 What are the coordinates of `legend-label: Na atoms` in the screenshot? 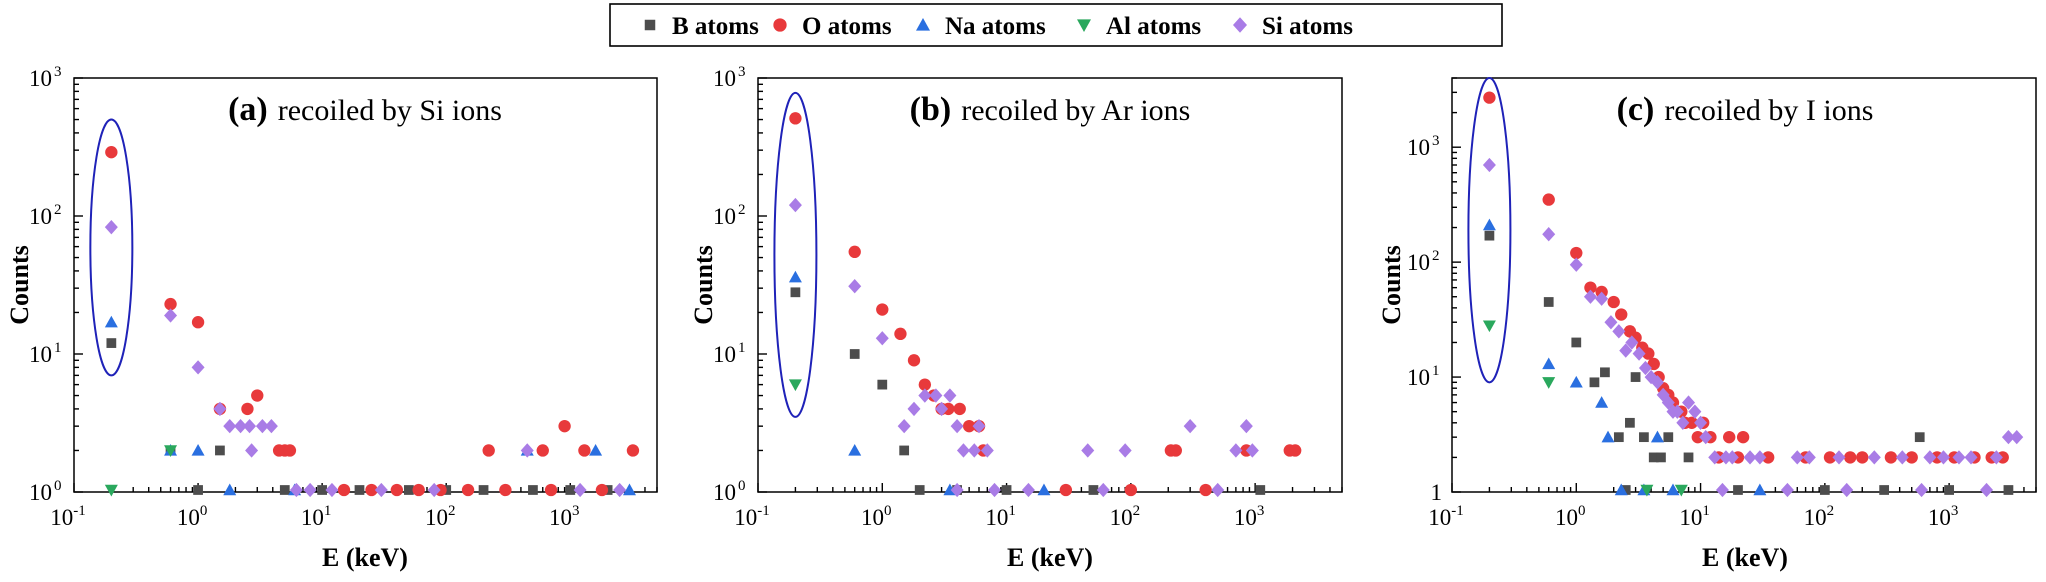 It's located at (995, 26).